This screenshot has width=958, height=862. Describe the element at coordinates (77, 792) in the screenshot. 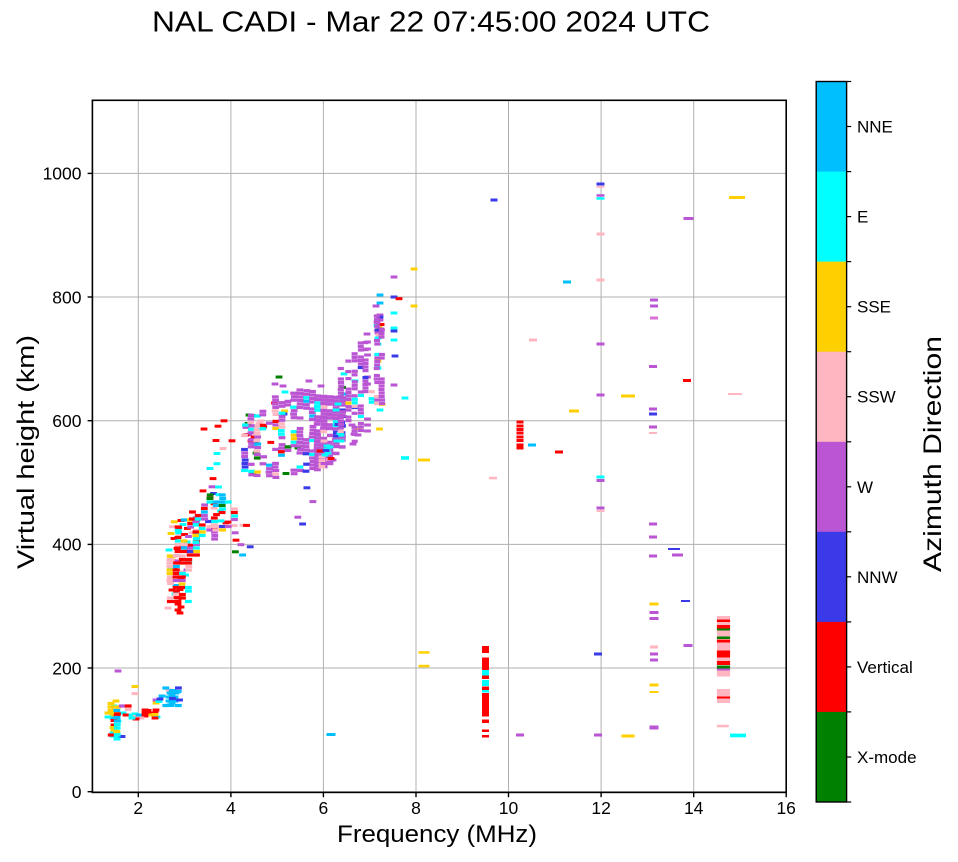

I see `svg-text: 0` at that location.